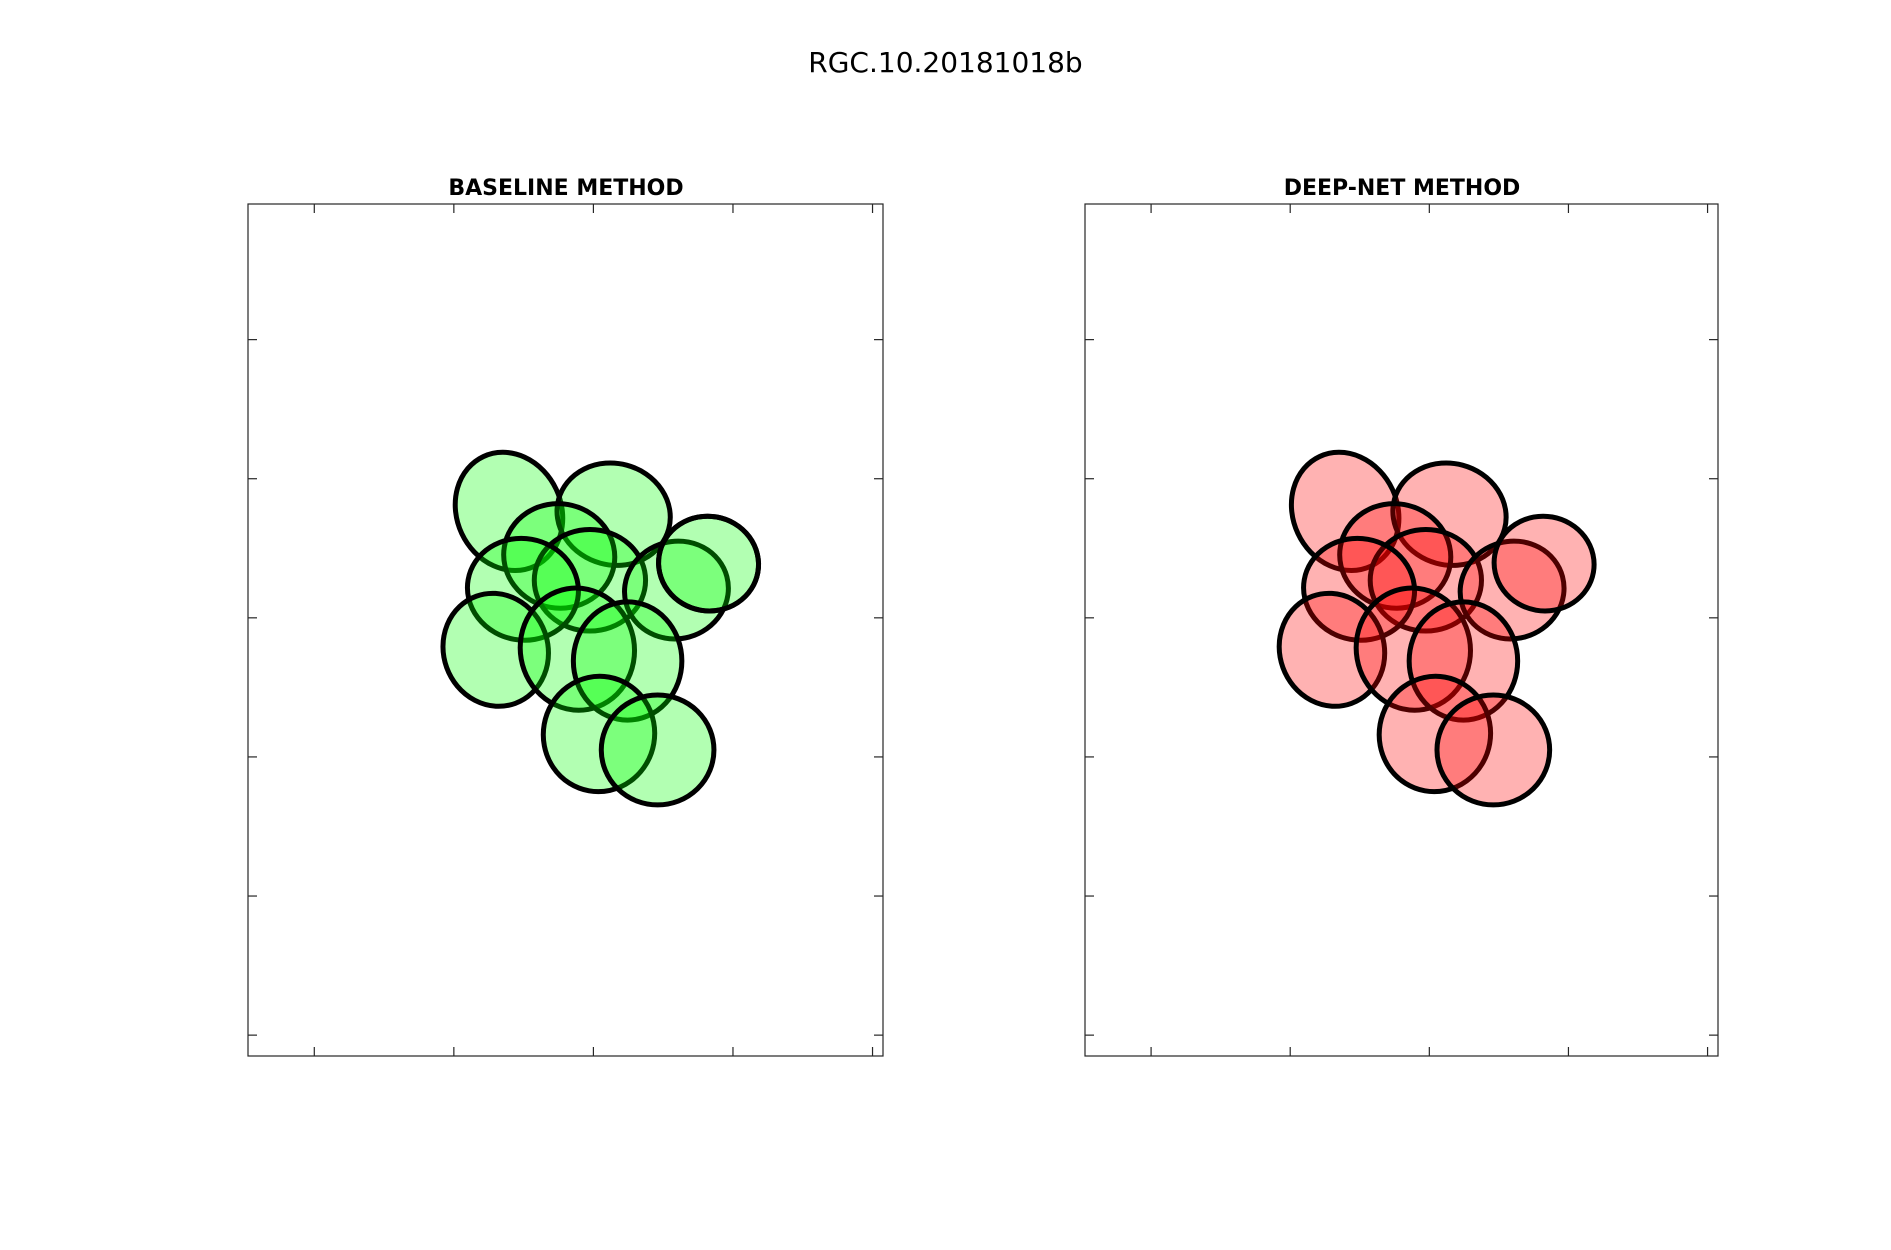  I want to click on deepnet-ellipses, so click(1436, 628).